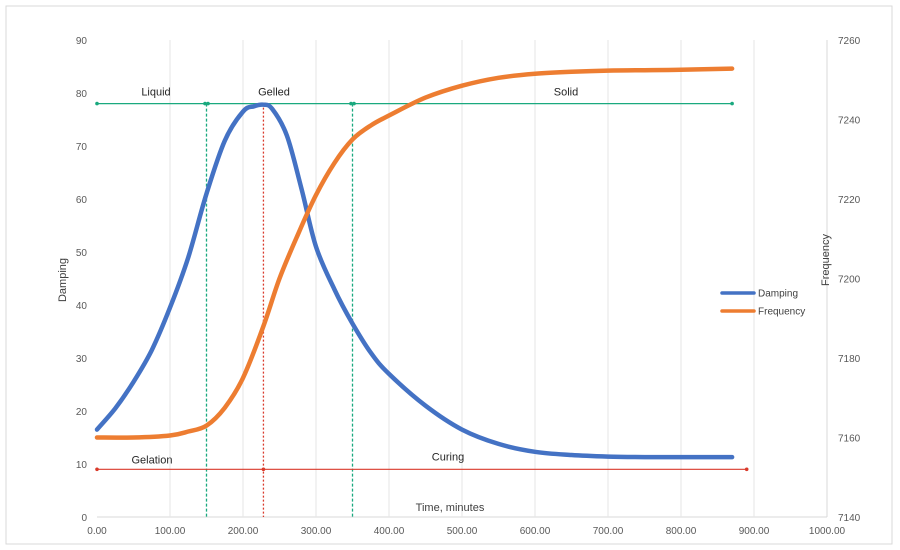 The image size is (900, 550). Describe the element at coordinates (82, 465) in the screenshot. I see `left-tick-label: 10` at that location.